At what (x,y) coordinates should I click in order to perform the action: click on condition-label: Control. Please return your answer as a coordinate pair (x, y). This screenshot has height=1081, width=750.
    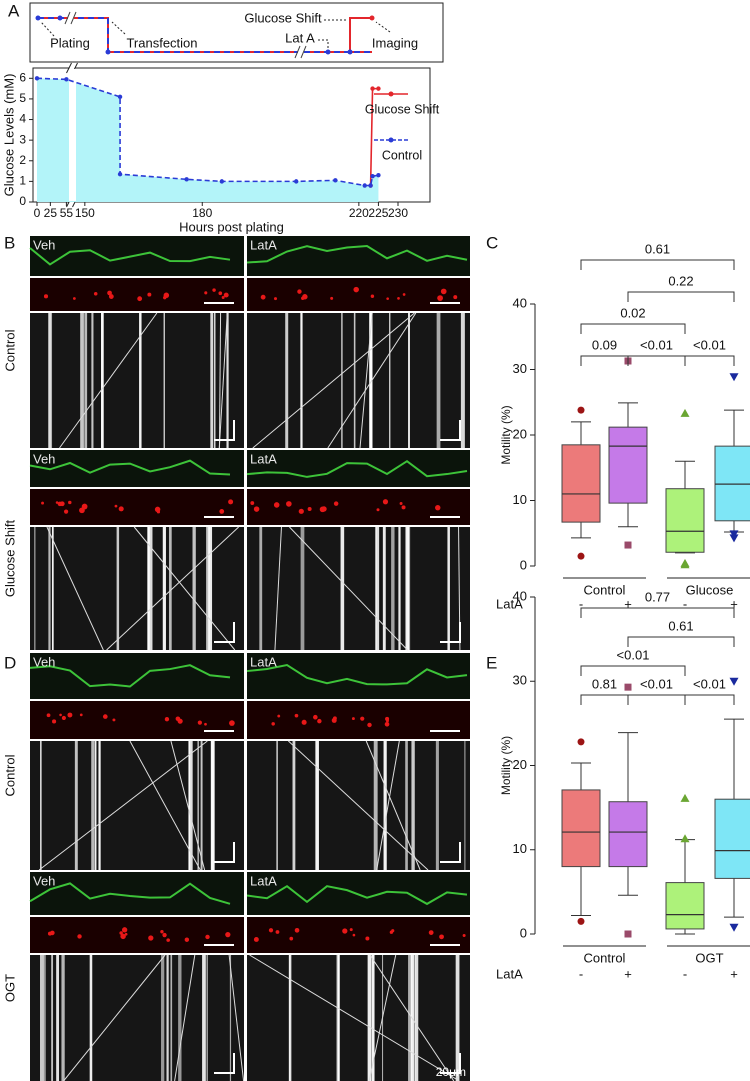
    Looking at the image, I should click on (9, 350).